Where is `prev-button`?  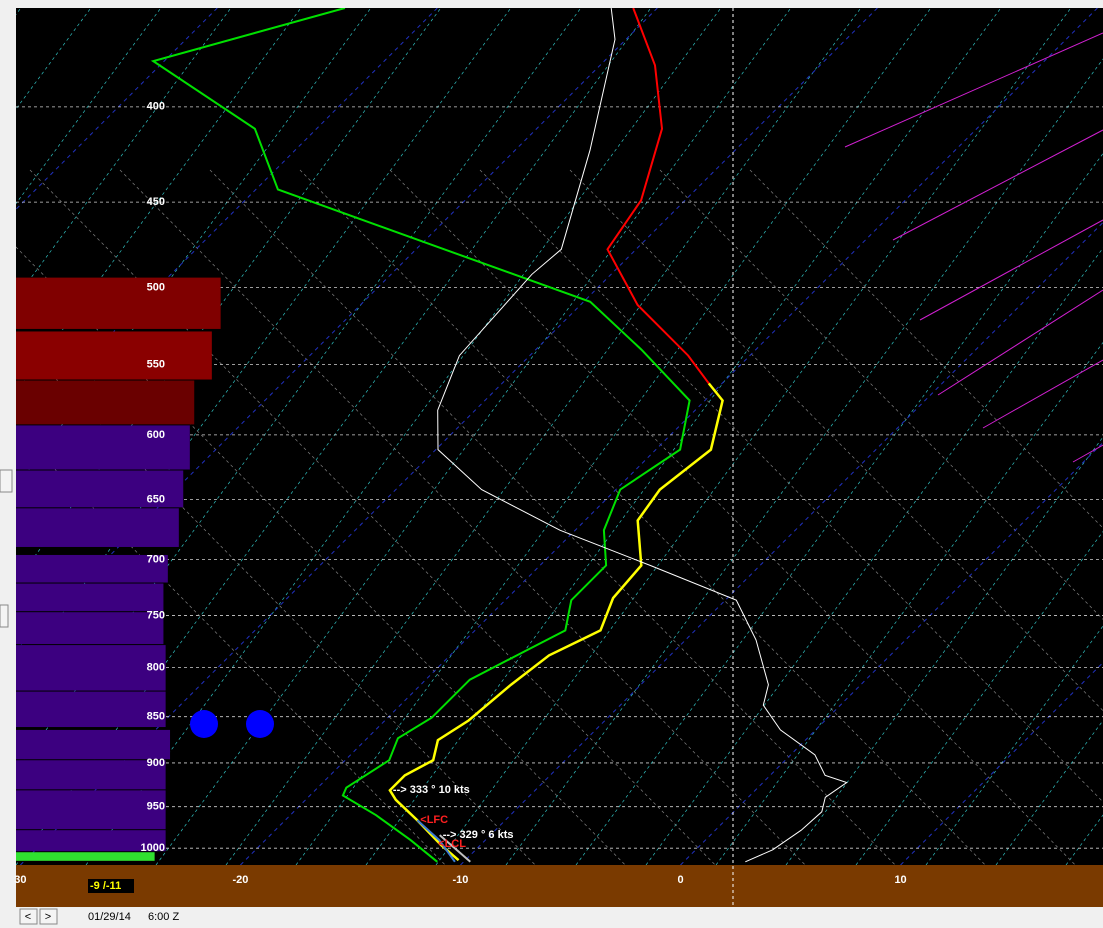 prev-button is located at coordinates (28, 916).